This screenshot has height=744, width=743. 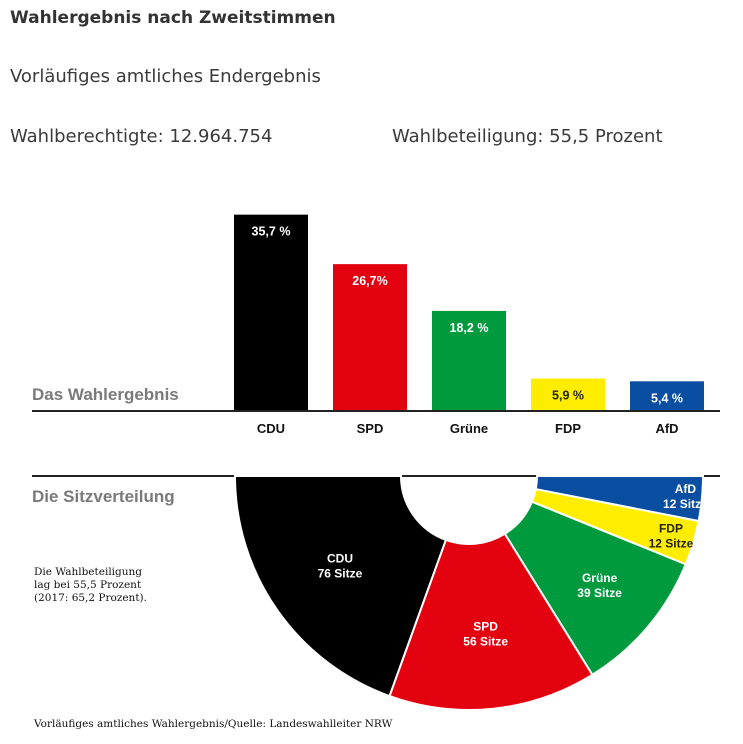 What do you see at coordinates (600, 578) in the screenshot?
I see `seat-label-line: Grüne` at bounding box center [600, 578].